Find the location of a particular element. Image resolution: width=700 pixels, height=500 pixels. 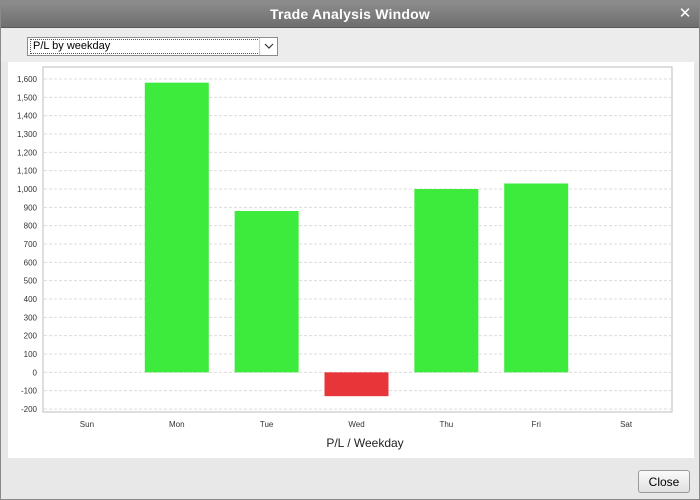

report-type-selected-value: P/L by weekday is located at coordinates (145, 46).